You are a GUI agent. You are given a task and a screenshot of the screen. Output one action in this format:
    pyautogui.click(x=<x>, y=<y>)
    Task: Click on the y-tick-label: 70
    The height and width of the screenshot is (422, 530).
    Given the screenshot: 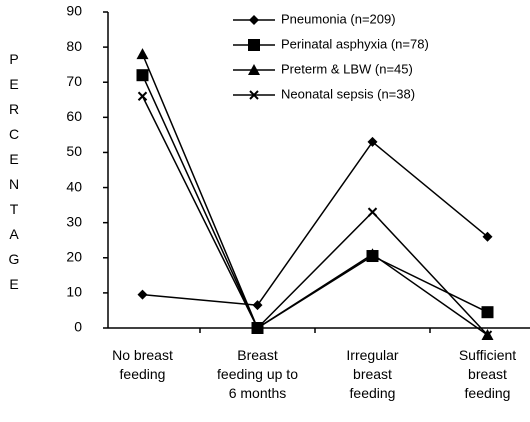 What is the action you would take?
    pyautogui.click(x=74, y=81)
    